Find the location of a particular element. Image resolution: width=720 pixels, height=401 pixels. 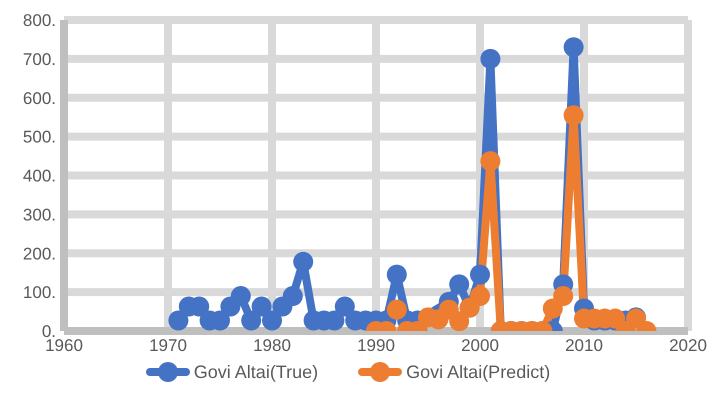

y-tick-label: 800. is located at coordinates (39, 20).